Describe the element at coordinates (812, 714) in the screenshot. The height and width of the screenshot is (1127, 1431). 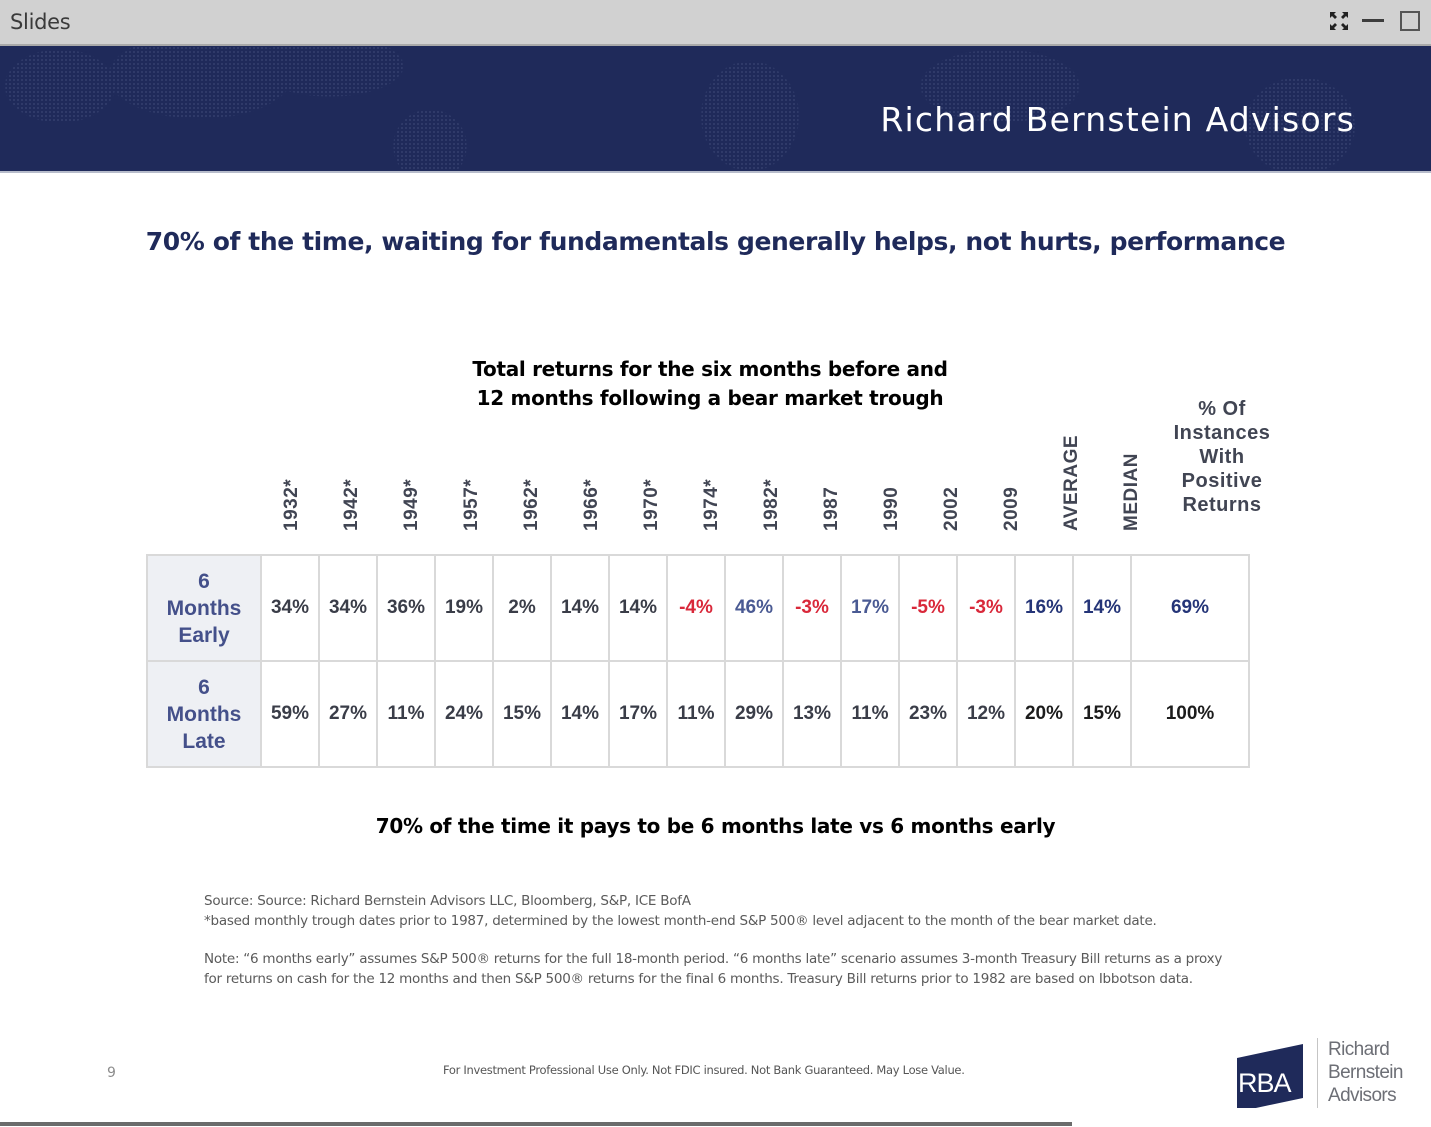
I see `table-cell: 13%` at that location.